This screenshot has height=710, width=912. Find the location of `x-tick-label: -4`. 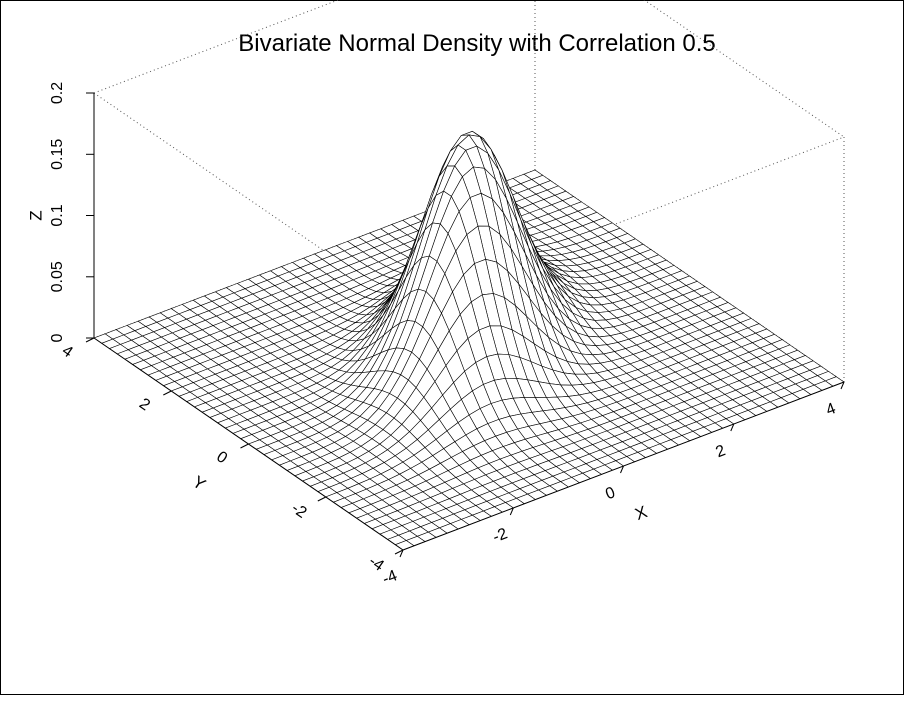

x-tick-label: -4 is located at coordinates (389, 577).